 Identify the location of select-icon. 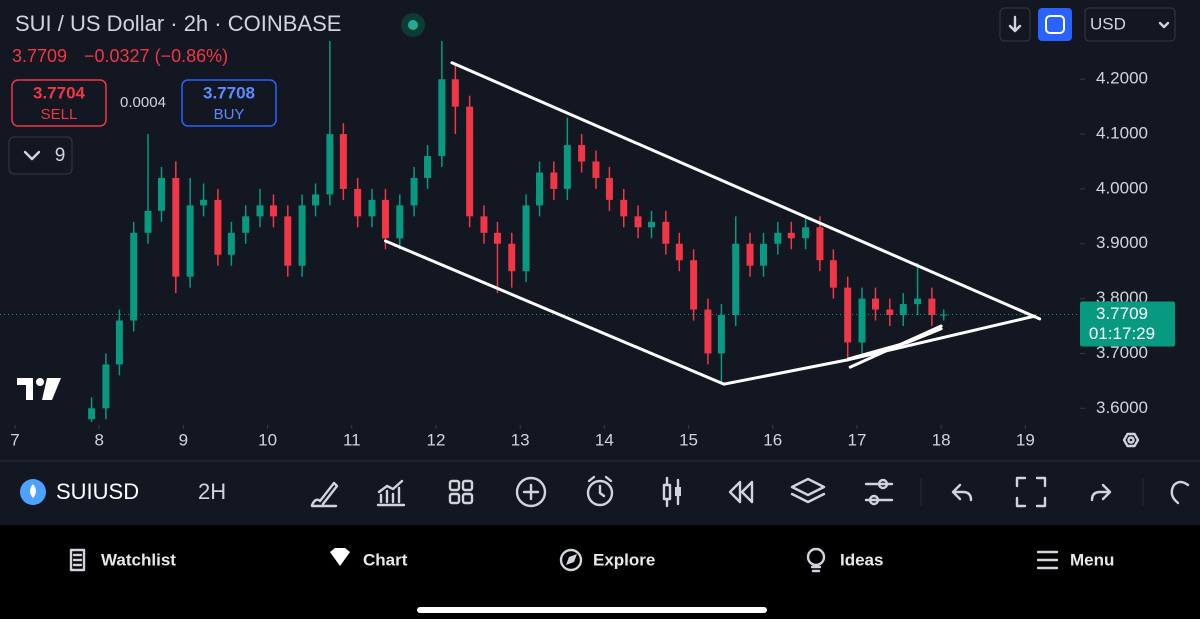
(1031, 492).